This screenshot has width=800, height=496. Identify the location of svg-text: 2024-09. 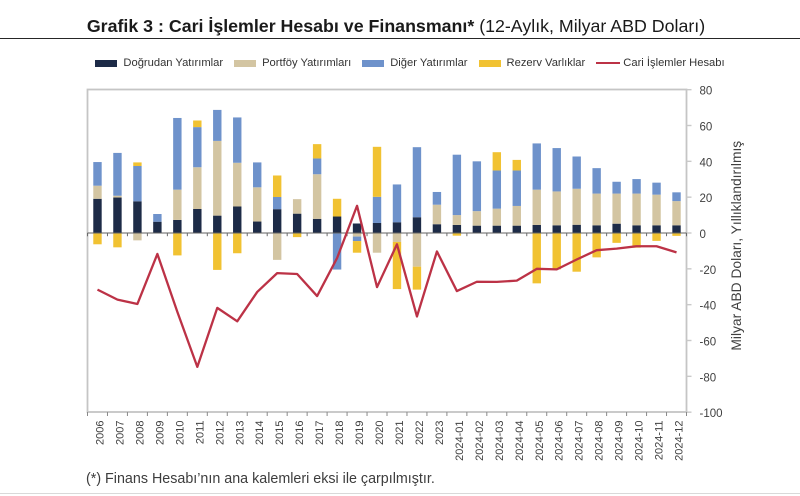
(620, 441).